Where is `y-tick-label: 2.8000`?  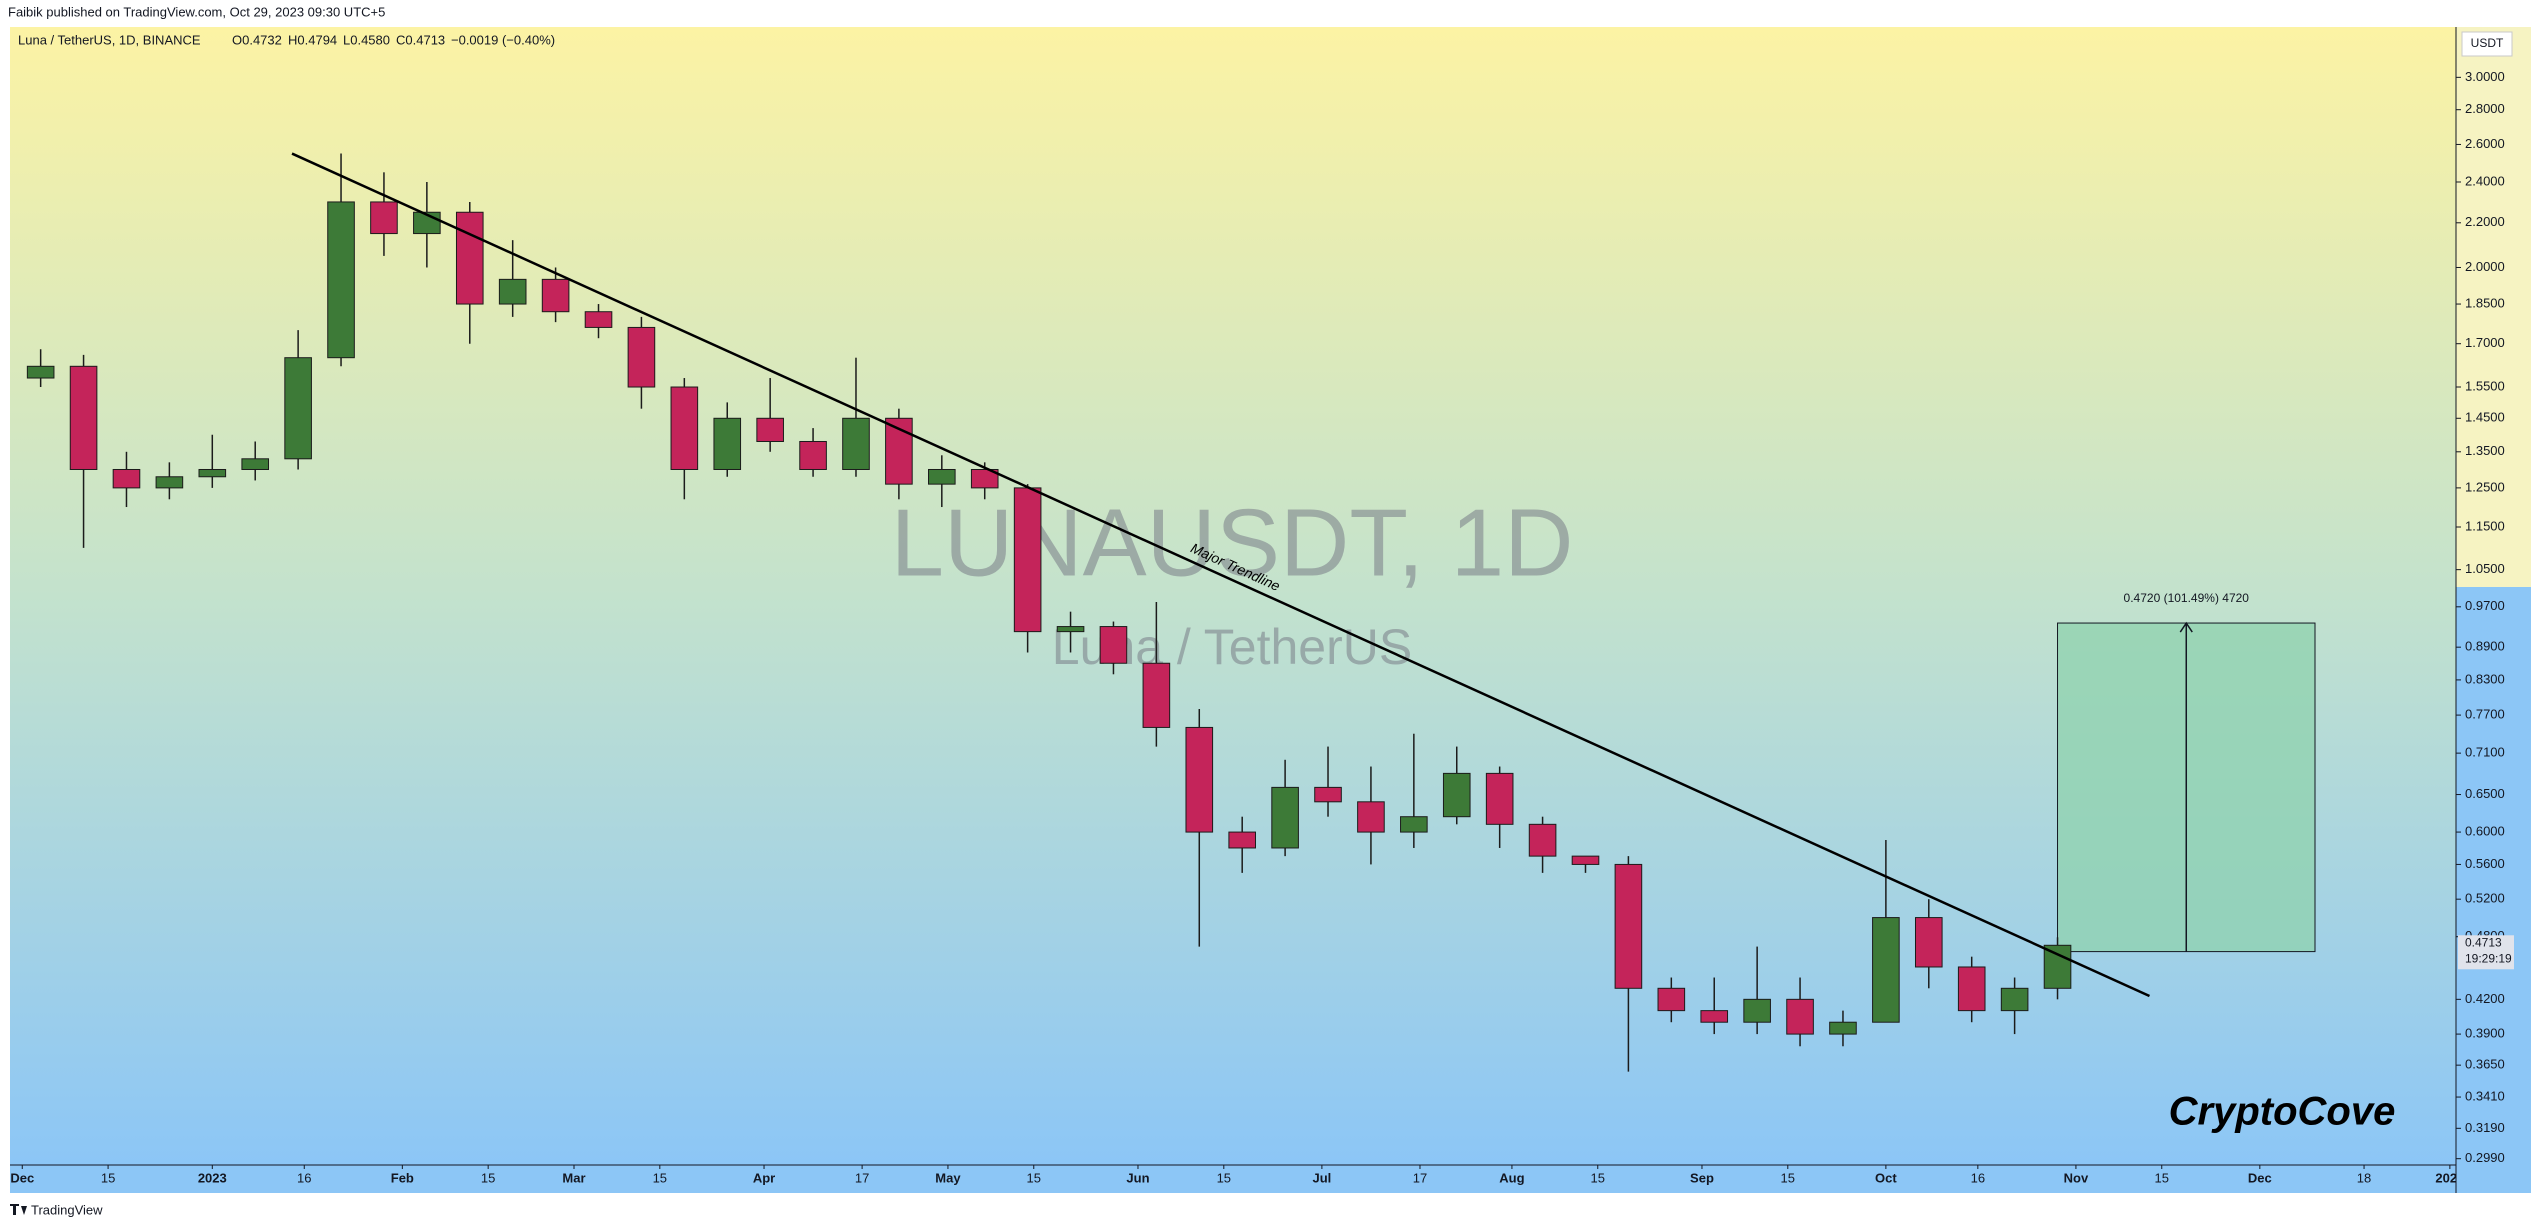
y-tick-label: 2.8000 is located at coordinates (2485, 108).